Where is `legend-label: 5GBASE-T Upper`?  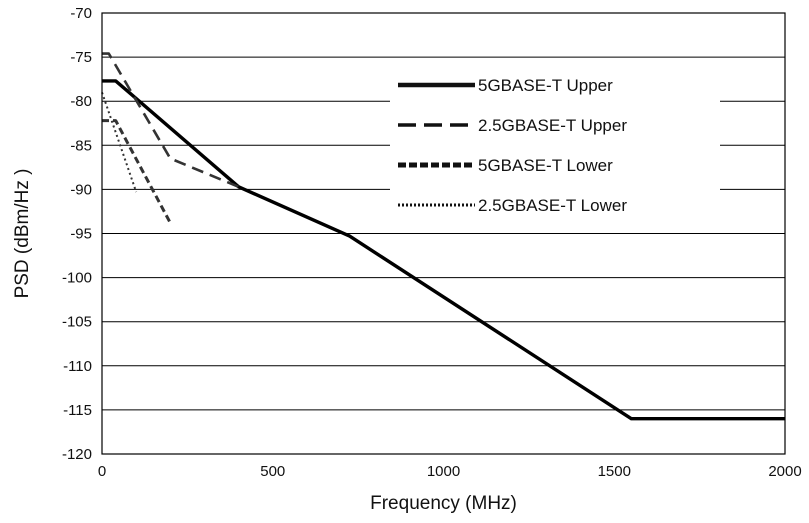 legend-label: 5GBASE-T Upper is located at coordinates (545, 85).